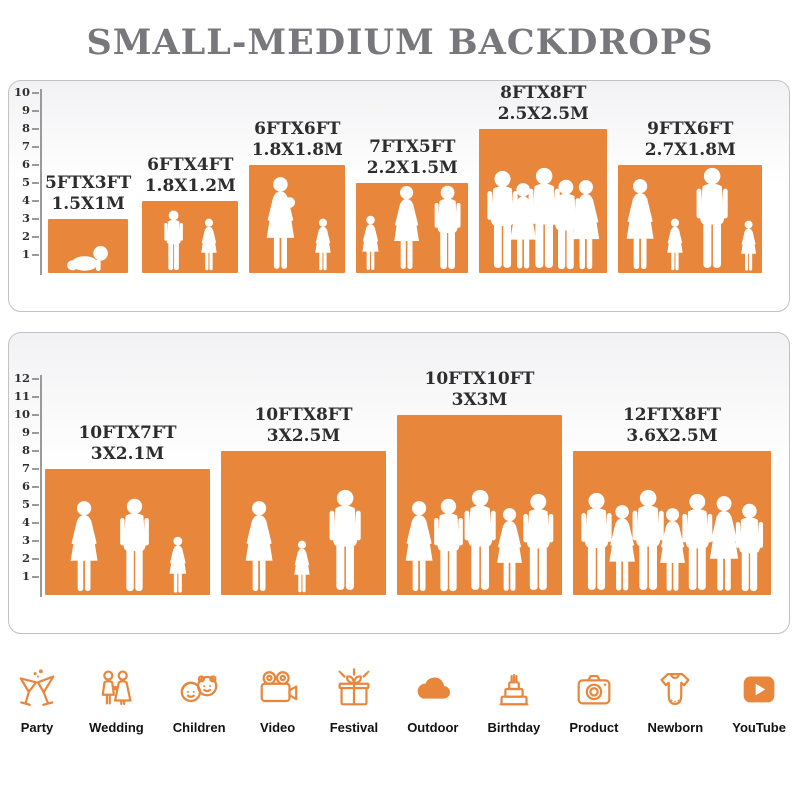 This screenshot has height=800, width=800. What do you see at coordinates (412, 146) in the screenshot?
I see `bar-size-ft: 7FTX5FT` at bounding box center [412, 146].